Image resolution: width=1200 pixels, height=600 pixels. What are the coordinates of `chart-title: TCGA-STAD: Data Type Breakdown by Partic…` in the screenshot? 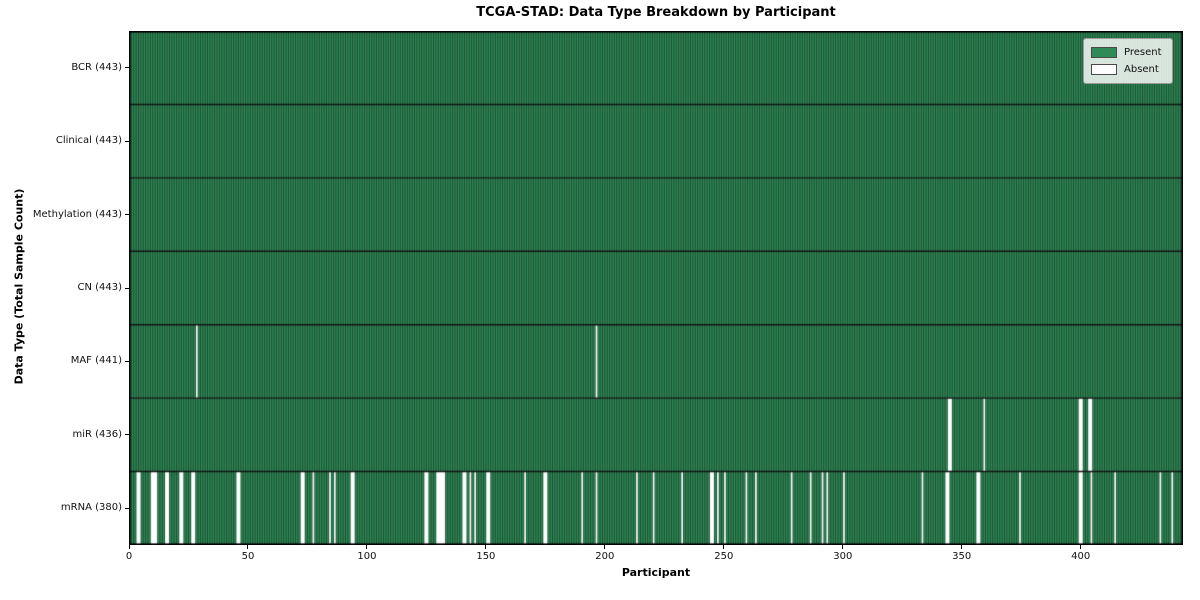 It's located at (656, 12).